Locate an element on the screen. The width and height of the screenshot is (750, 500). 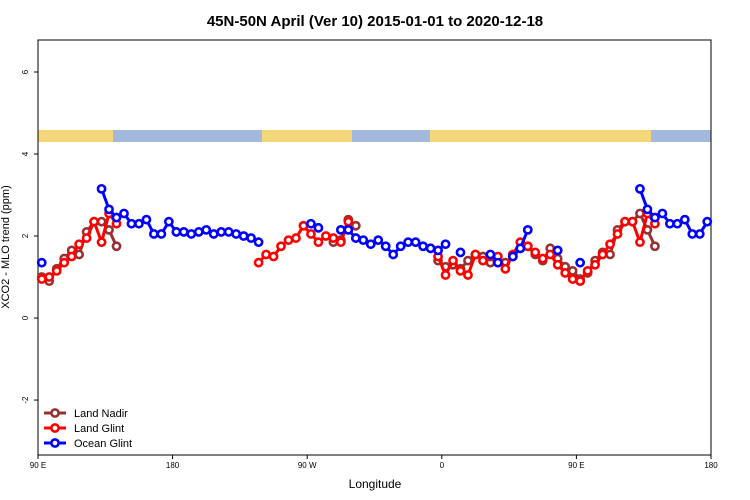
x-tick-label: 90 W is located at coordinates (307, 465).